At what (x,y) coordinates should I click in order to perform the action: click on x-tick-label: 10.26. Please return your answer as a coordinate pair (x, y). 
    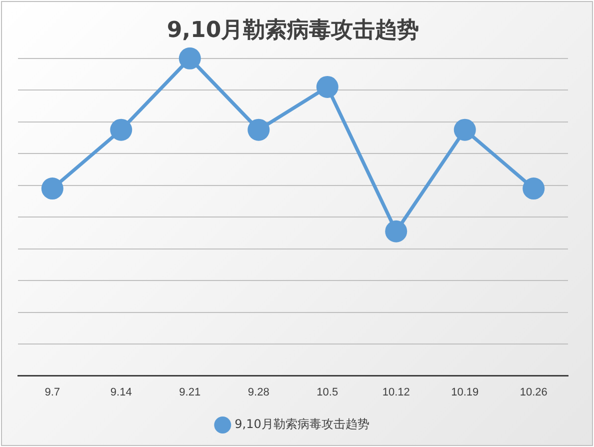
    Looking at the image, I should click on (534, 392).